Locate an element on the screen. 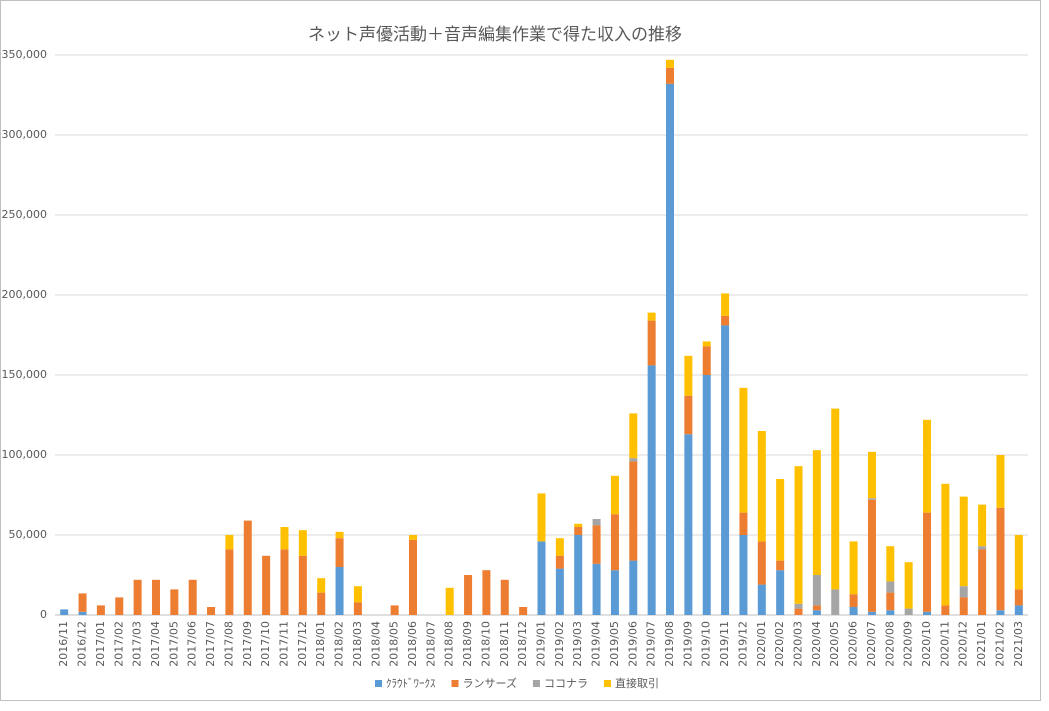 This screenshot has width=1049, height=711. x-tick-label: 2019/02 is located at coordinates (559, 644).